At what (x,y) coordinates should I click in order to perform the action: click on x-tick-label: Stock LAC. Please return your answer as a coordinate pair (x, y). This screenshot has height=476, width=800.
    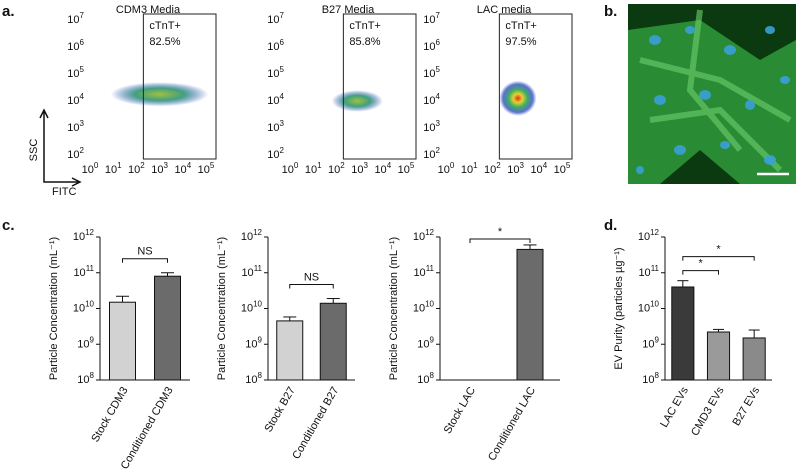
    Looking at the image, I should click on (460, 410).